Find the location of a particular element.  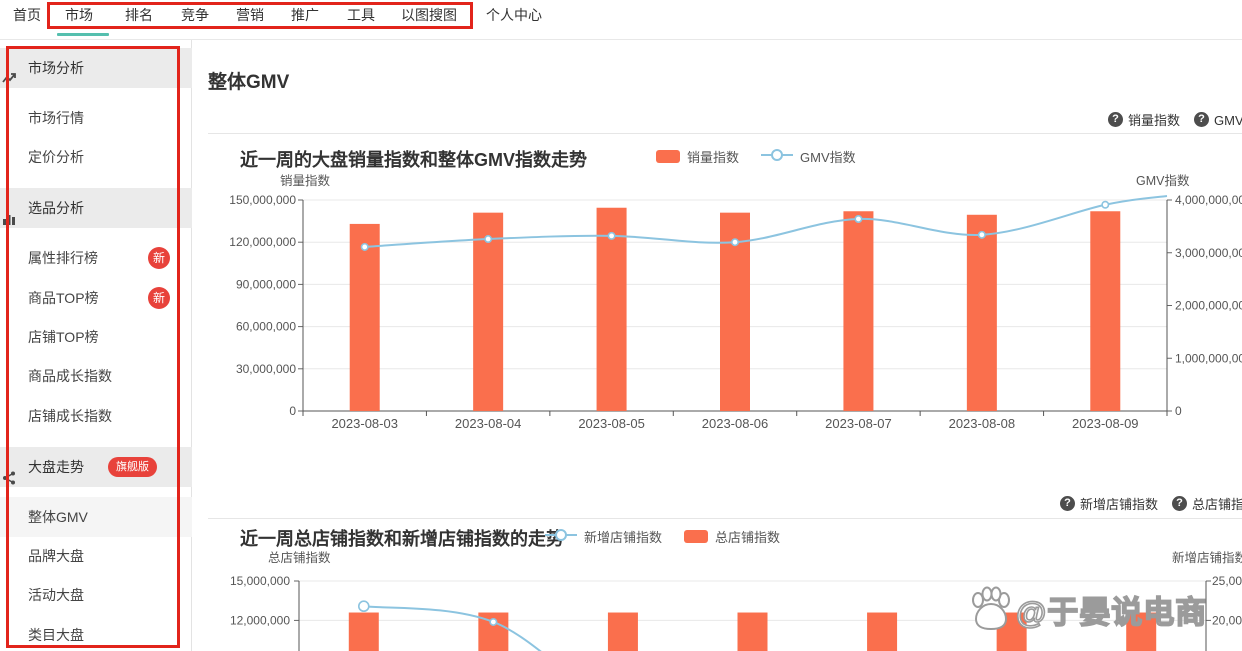

sidebar-item-1: 市场分析 is located at coordinates (96, 68).